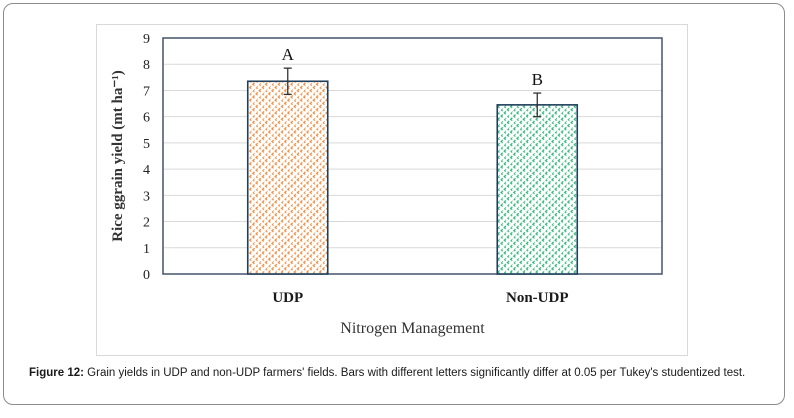 The image size is (794, 418). Describe the element at coordinates (146, 118) in the screenshot. I see `y-tick-label: 6` at that location.